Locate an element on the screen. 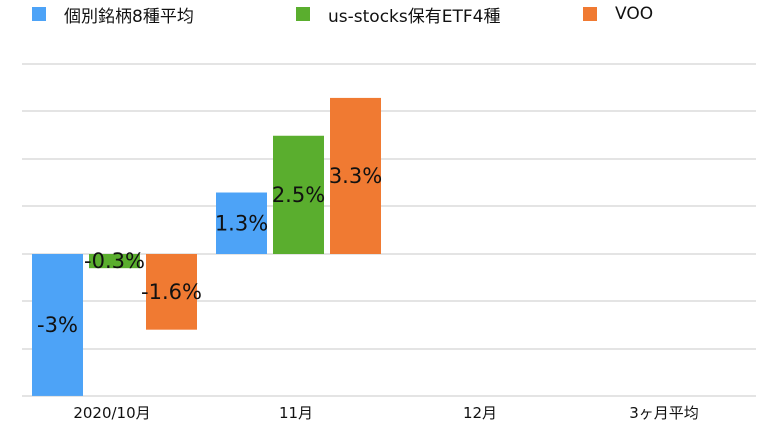 Image resolution: width=762 pixels, height=424 pixels. x-tick-label-1: 11月 is located at coordinates (296, 413).